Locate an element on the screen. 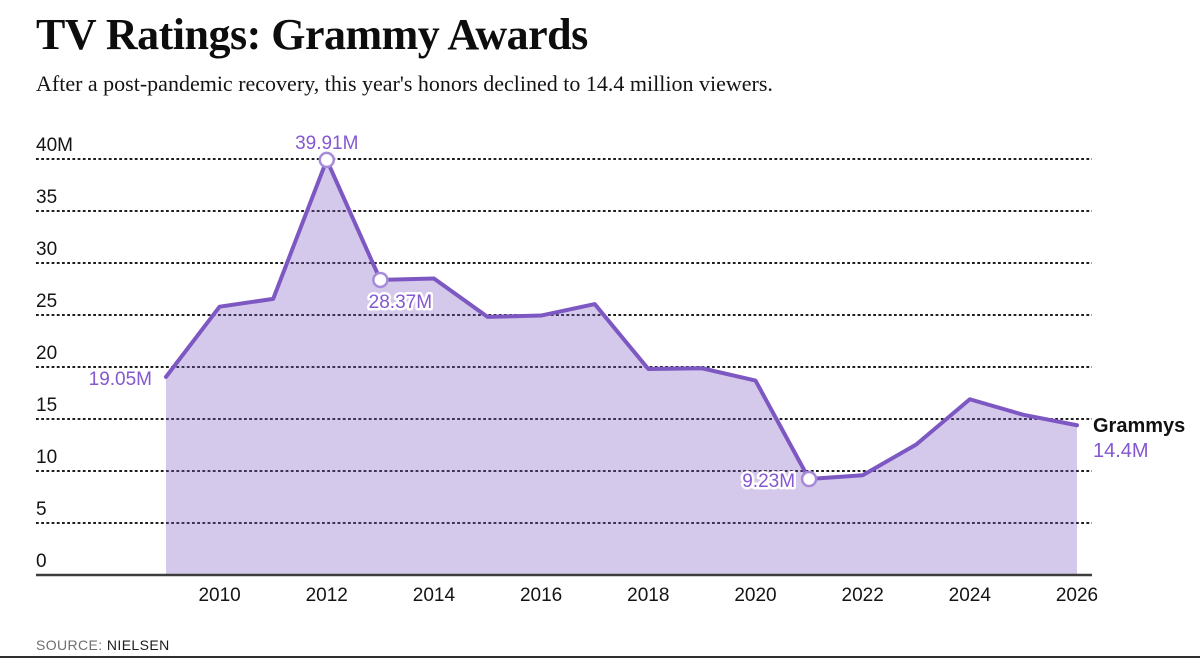 This screenshot has height=658, width=1200. page-title: TV Ratings: Grammy Awards is located at coordinates (312, 34).